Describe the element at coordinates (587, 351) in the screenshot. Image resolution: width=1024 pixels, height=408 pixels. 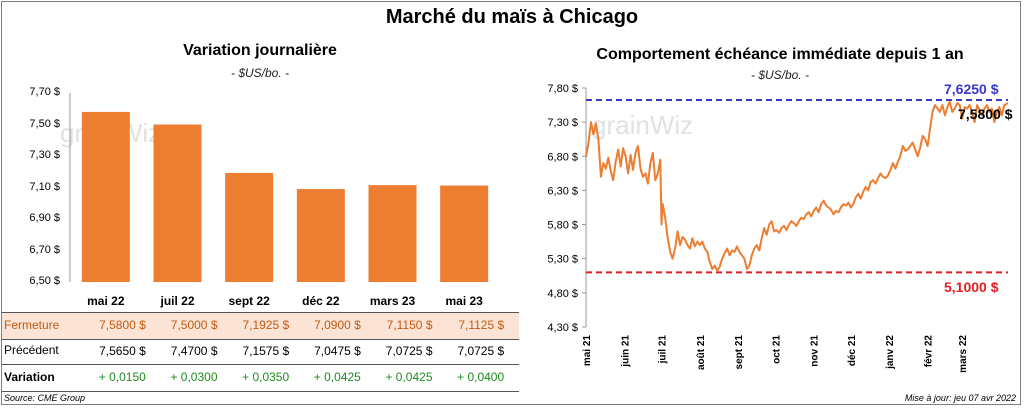
I see `right-x-tick-label: mai 21` at that location.